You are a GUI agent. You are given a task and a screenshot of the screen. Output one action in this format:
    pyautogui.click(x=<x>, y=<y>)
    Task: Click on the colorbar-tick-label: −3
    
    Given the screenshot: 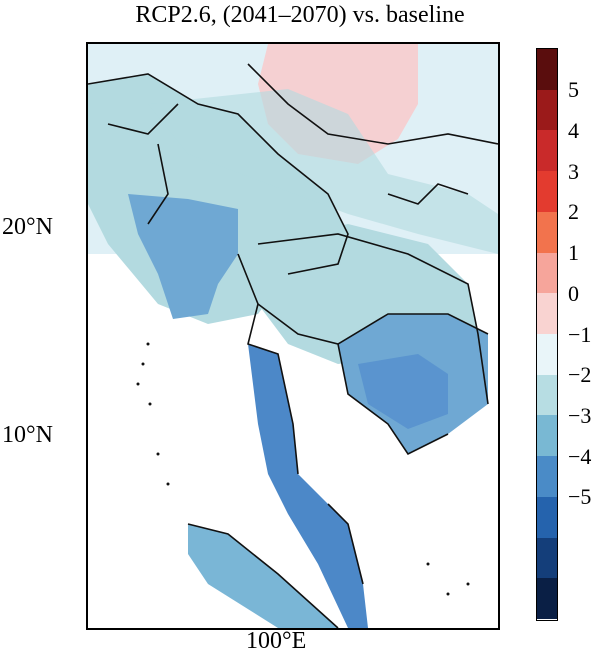 What is the action you would take?
    pyautogui.click(x=580, y=415)
    